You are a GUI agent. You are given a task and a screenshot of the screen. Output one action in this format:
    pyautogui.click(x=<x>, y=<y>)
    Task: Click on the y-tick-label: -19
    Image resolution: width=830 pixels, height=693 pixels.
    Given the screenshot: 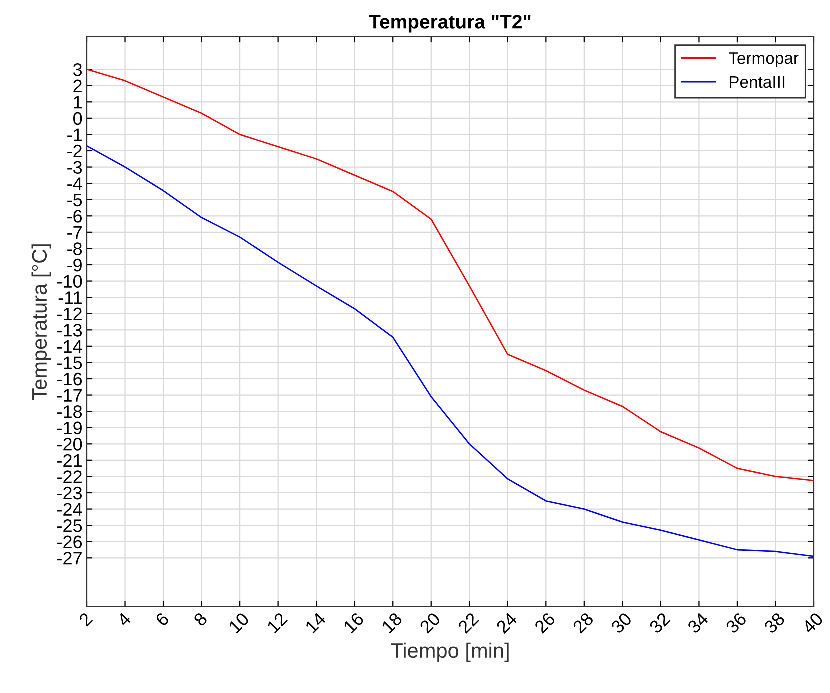 What is the action you would take?
    pyautogui.click(x=70, y=428)
    